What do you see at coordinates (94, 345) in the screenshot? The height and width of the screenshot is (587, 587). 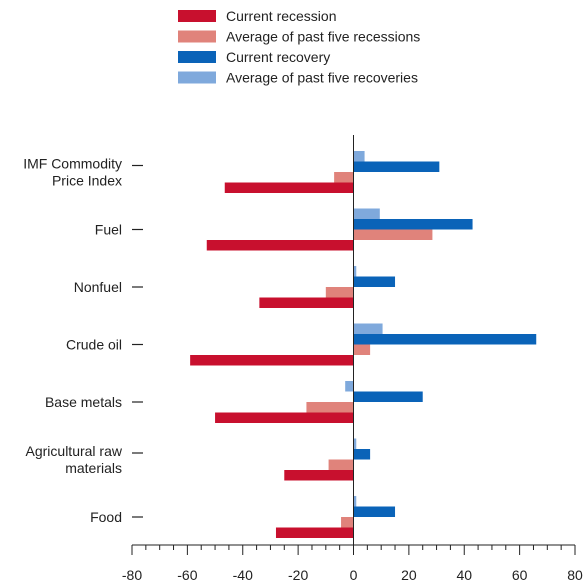 I see `category-label: Crude oil` at bounding box center [94, 345].